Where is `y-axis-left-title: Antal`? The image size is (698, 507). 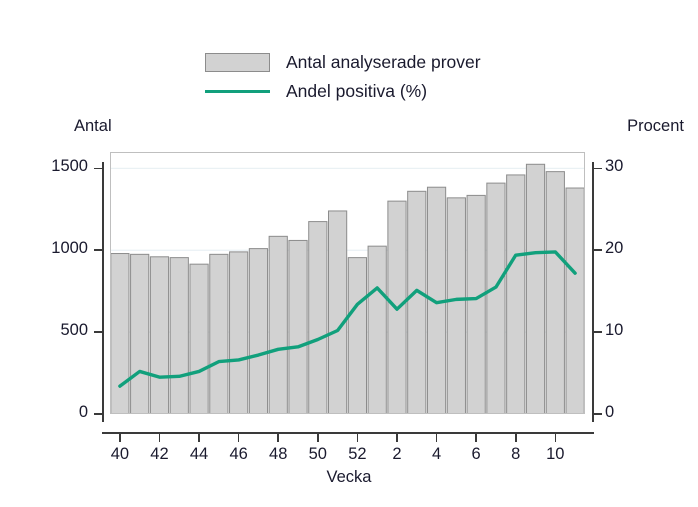 y-axis-left-title: Antal is located at coordinates (93, 126).